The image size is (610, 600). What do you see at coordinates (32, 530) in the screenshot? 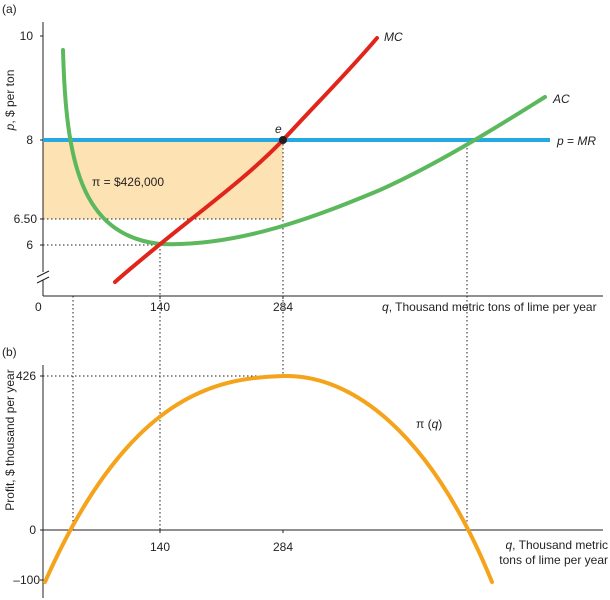
I see `ytick-0: 0` at bounding box center [32, 530].